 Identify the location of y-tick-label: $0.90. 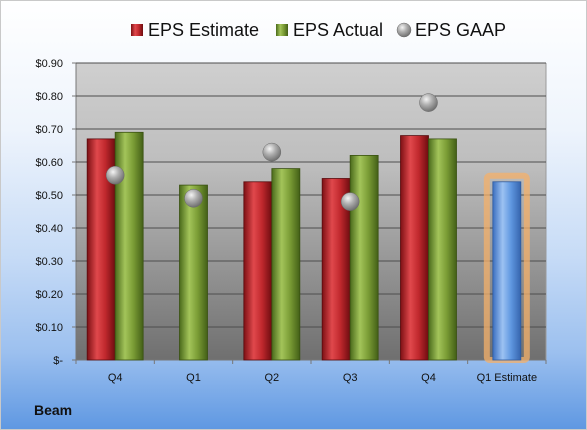
(49, 64).